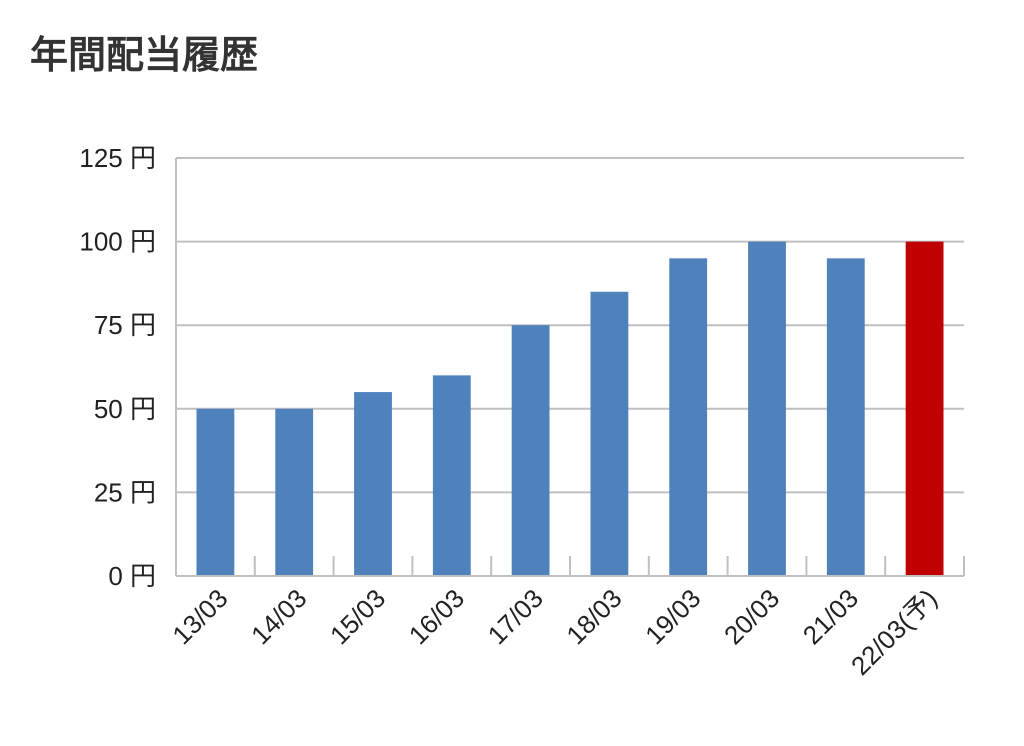 Image resolution: width=1024 pixels, height=746 pixels. What do you see at coordinates (436, 616) in the screenshot?
I see `x-tick-label: 16/03` at bounding box center [436, 616].